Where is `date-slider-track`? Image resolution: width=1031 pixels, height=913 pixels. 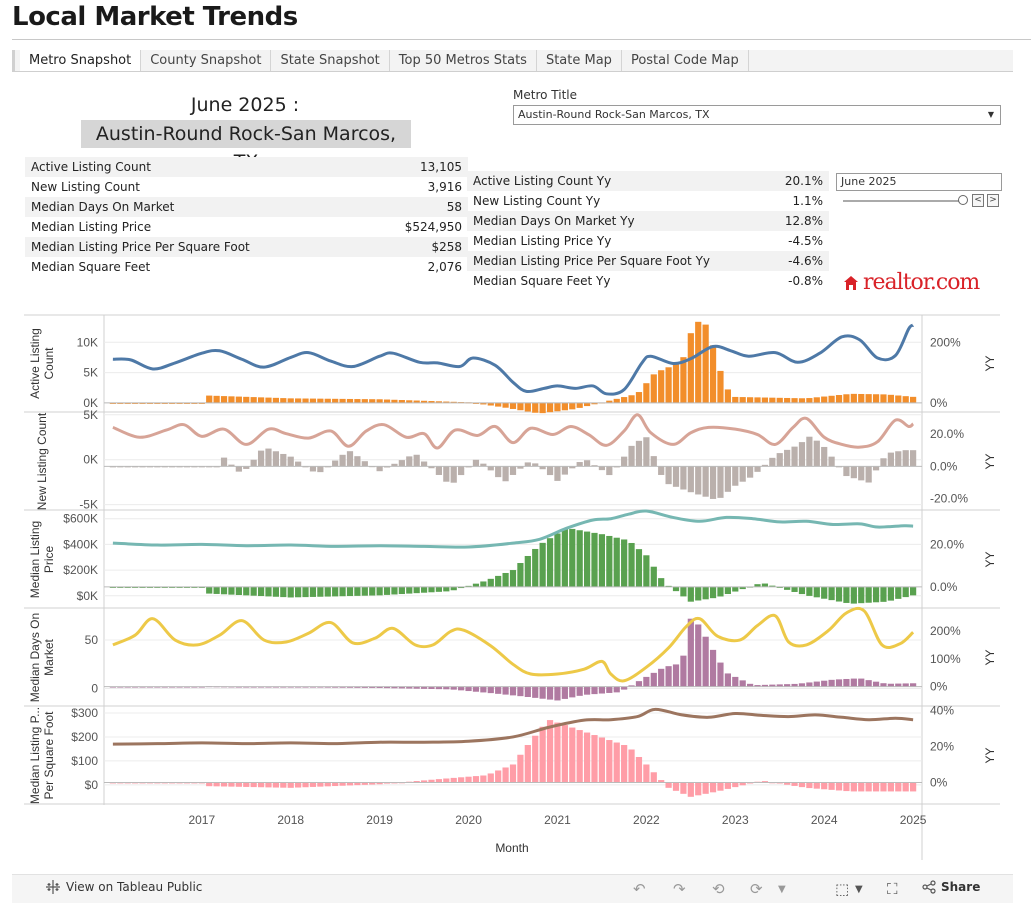 date-slider-track is located at coordinates (902, 201).